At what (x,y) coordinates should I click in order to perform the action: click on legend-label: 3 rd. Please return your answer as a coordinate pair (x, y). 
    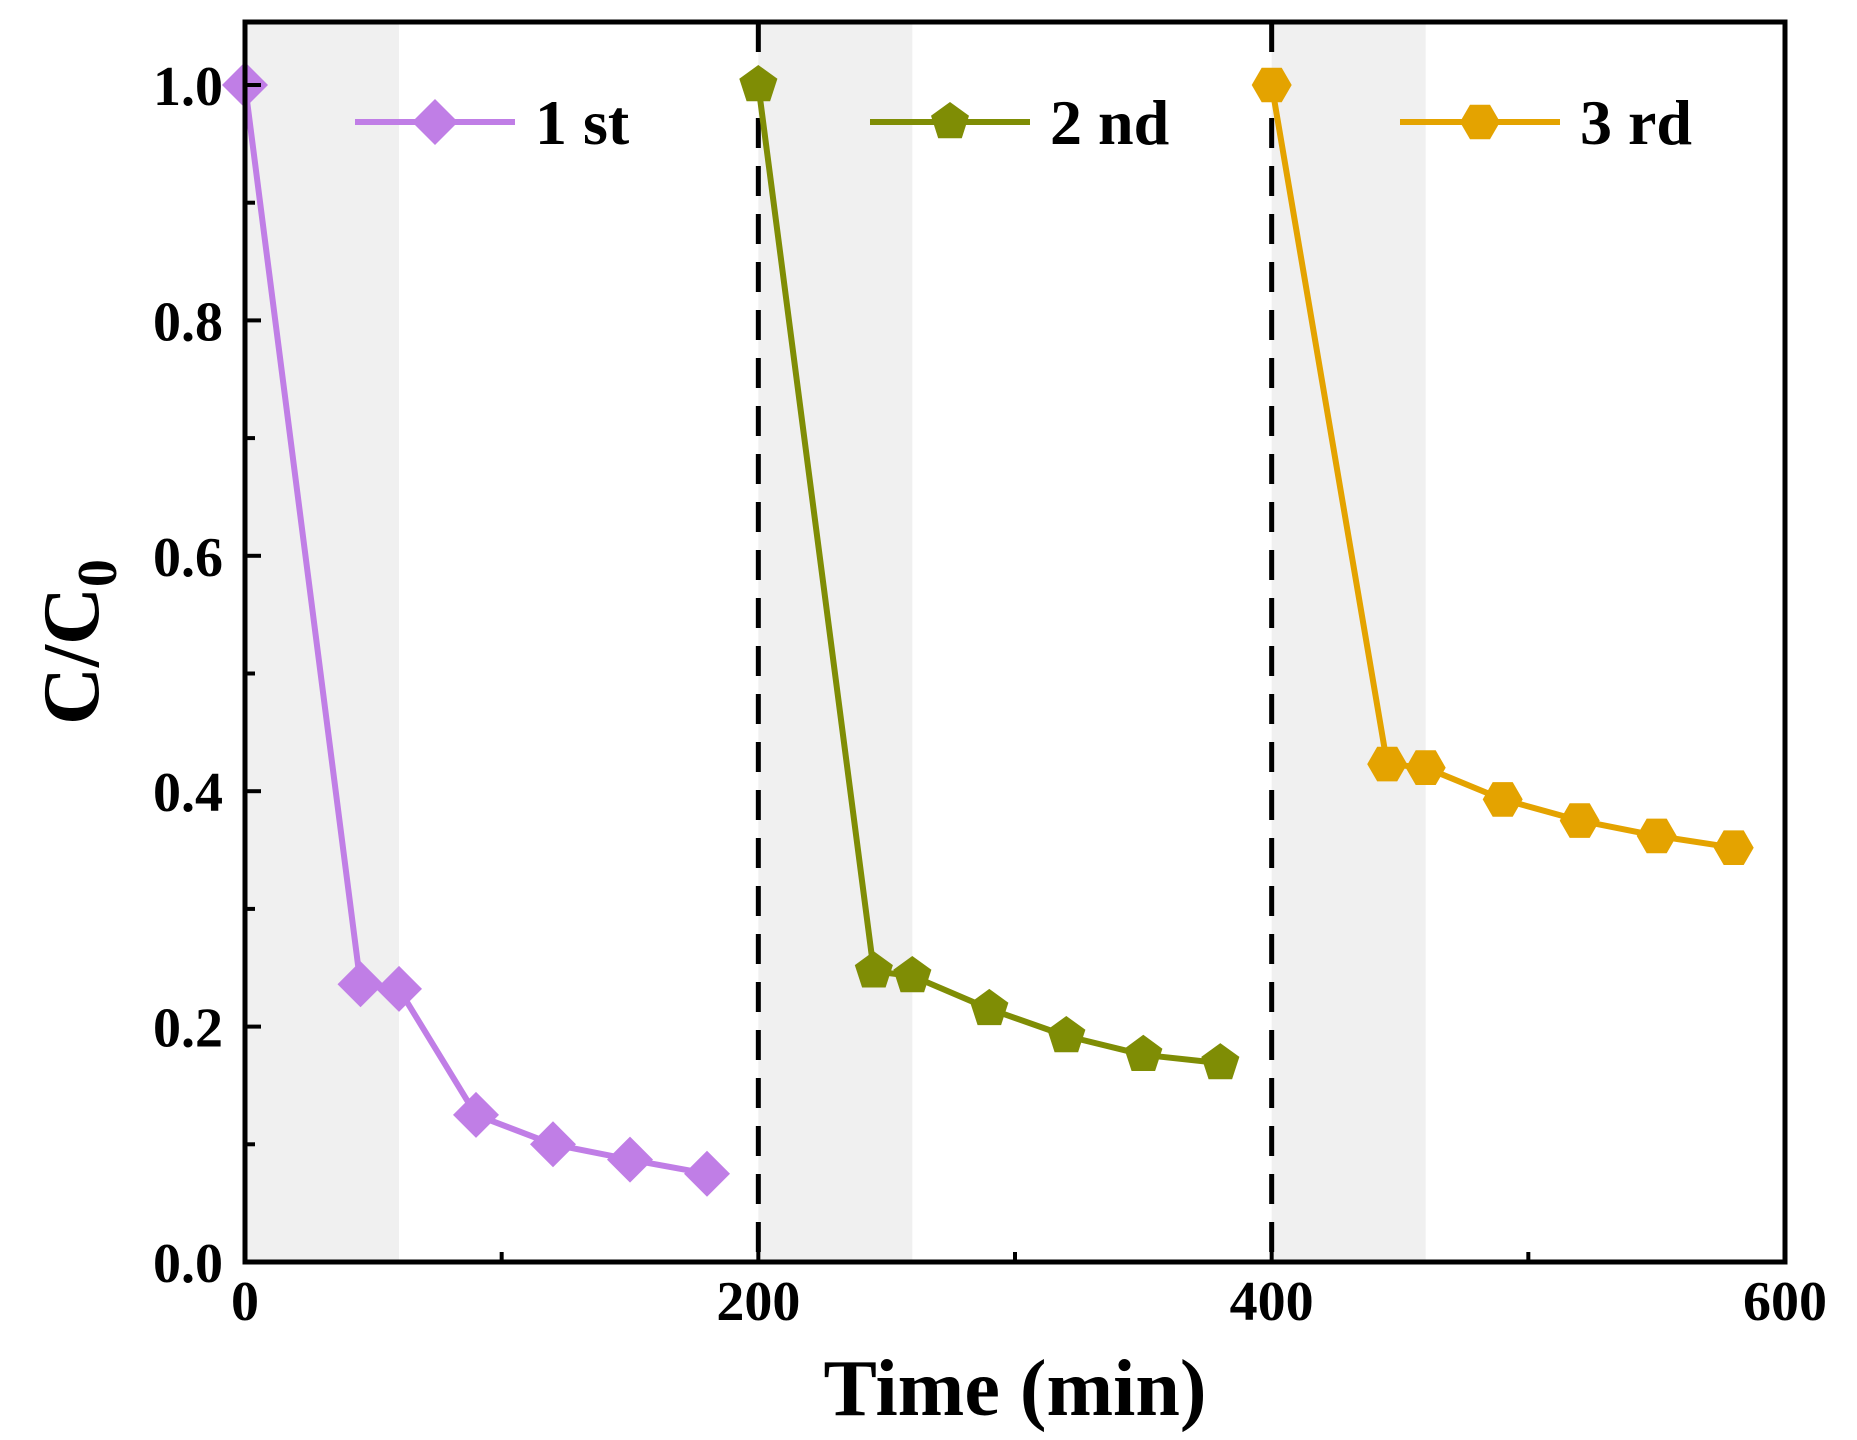
    Looking at the image, I should click on (1636, 122).